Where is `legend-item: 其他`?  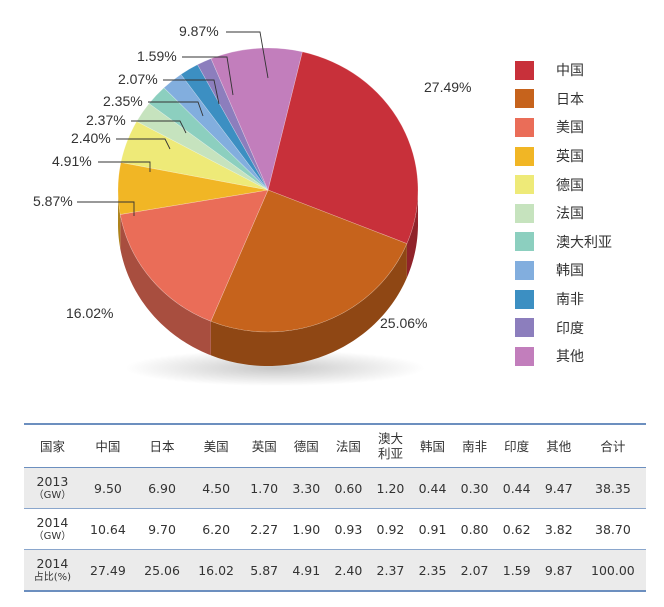 legend-item: 其他 is located at coordinates (563, 356).